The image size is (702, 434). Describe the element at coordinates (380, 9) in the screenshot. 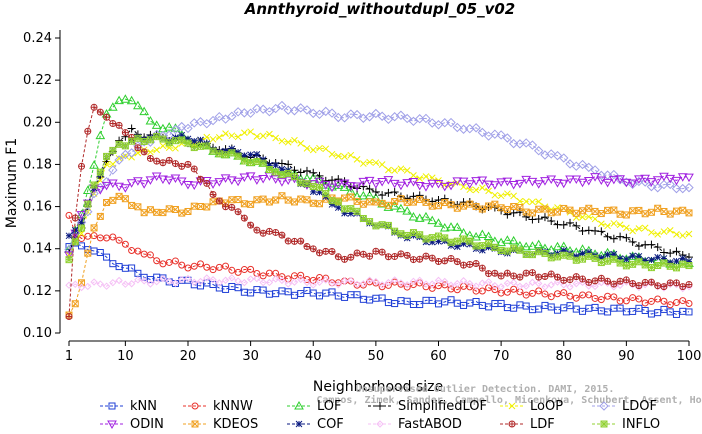

I see `chart-title: Annthyroid_withoutdupl_05_v02` at that location.